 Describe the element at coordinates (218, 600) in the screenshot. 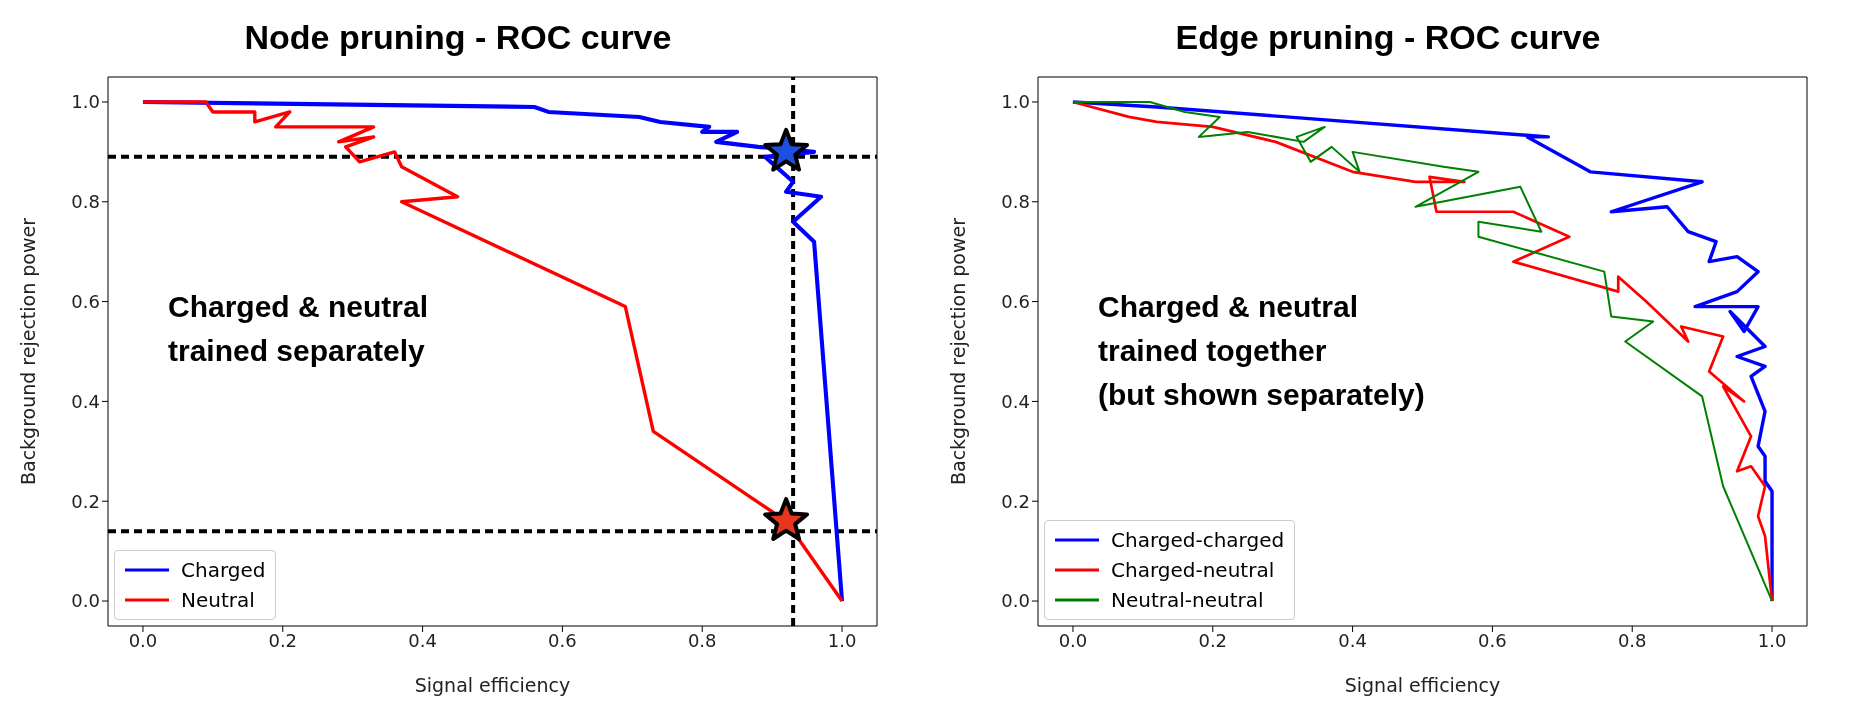

I see `legend-label: Neutral` at that location.